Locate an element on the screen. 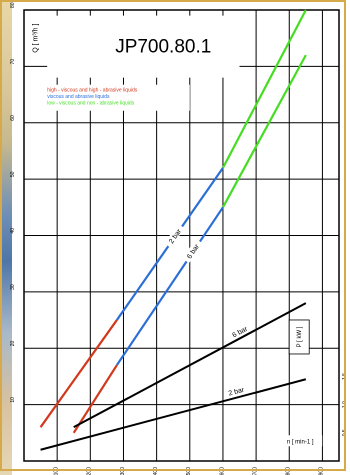 This screenshot has height=475, width=350. legend-entry: viscous and abrasive liquids is located at coordinates (78, 97).